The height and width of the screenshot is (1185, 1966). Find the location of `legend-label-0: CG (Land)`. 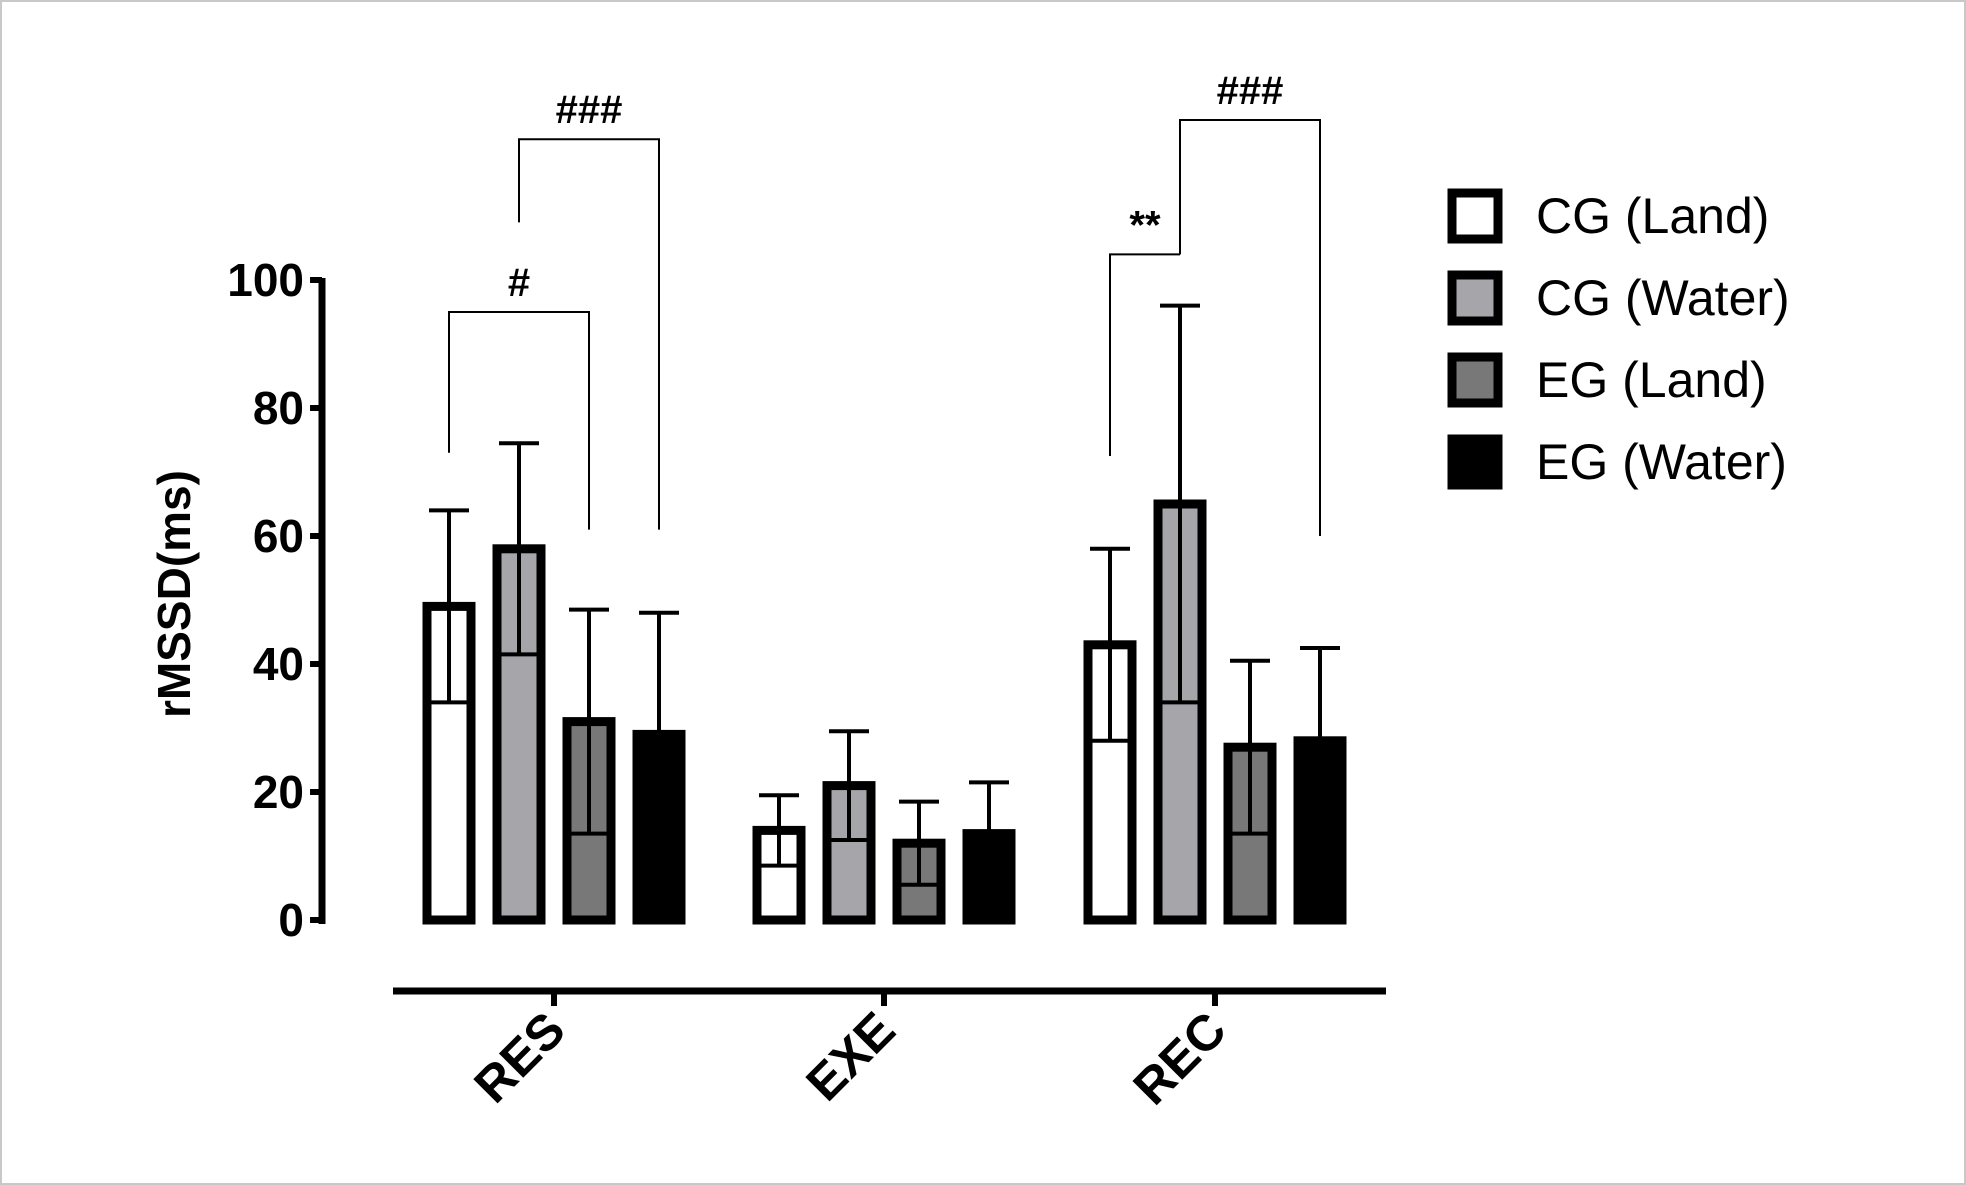

legend-label-0: CG (Land) is located at coordinates (1652, 216).